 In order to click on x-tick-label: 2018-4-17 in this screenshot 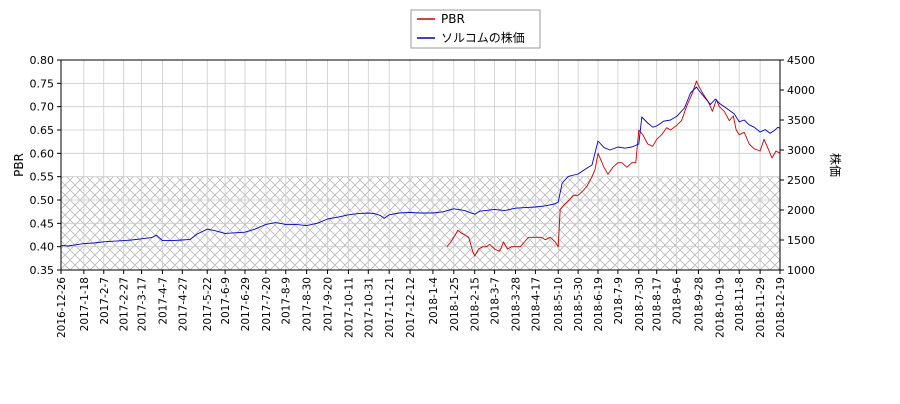, I will do `click(536, 304)`.